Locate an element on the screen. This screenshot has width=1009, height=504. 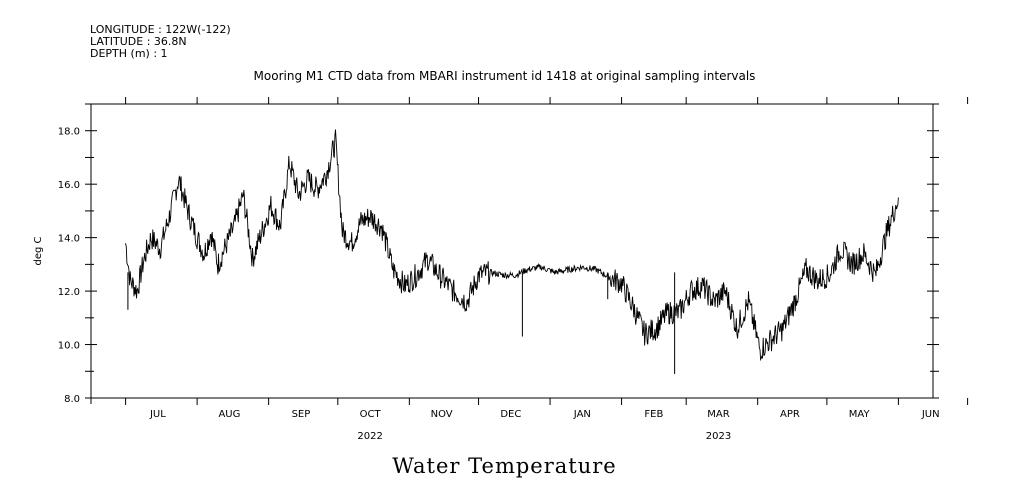
x-tick-label: DEC is located at coordinates (510, 414).